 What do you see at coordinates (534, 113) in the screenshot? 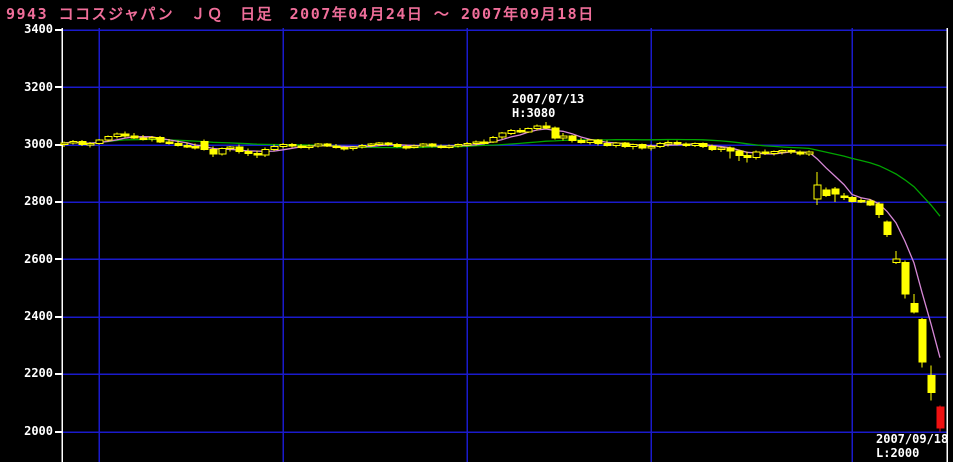
I see `high-annotation-value: H:3080` at bounding box center [534, 113].